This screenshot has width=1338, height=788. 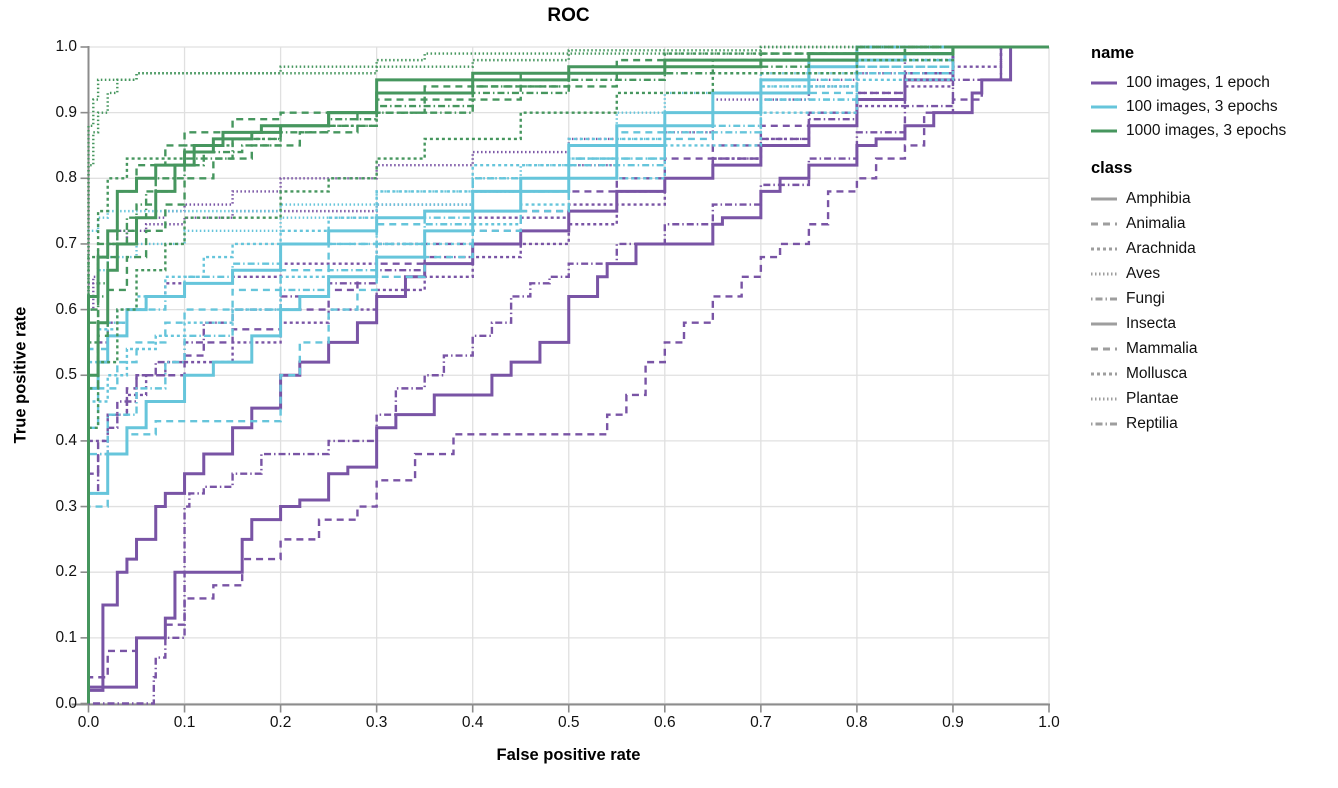 I want to click on legend-class-item-label: Aves, so click(x=1143, y=273).